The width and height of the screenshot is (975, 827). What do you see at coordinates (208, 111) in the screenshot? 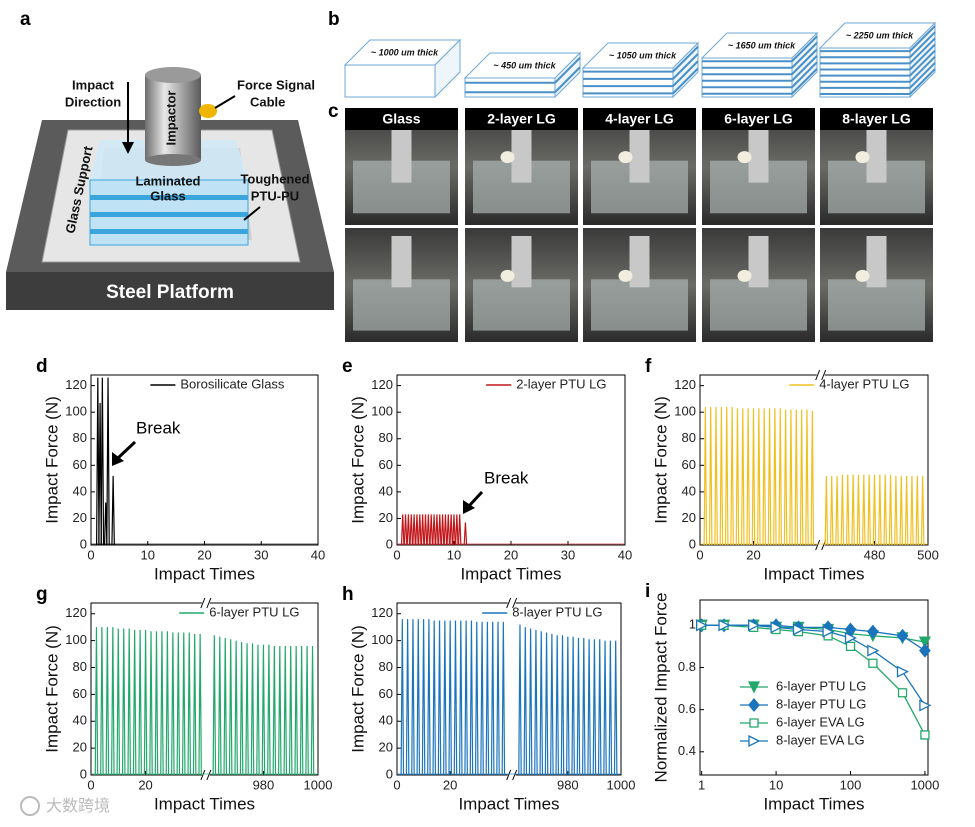
I see `cable` at bounding box center [208, 111].